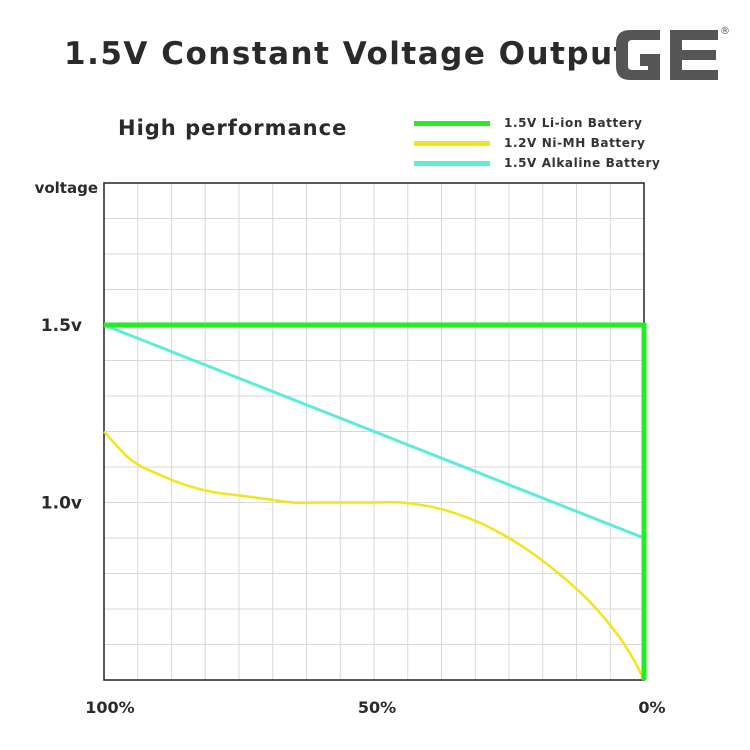 This screenshot has height=750, width=750. I want to click on legend-swatch-ni-mh, so click(452, 143).